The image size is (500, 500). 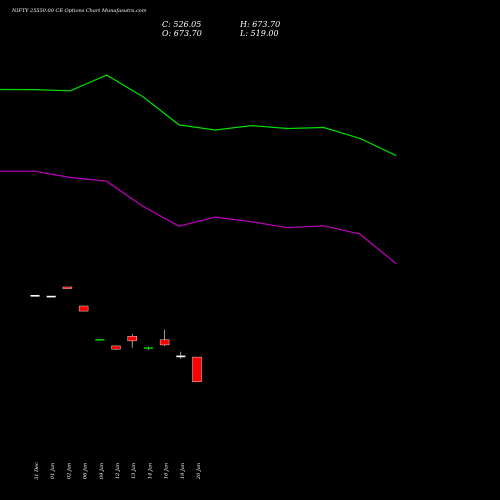 What do you see at coordinates (167, 471) in the screenshot?
I see `date-tick-label: 16 Jan` at bounding box center [167, 471].